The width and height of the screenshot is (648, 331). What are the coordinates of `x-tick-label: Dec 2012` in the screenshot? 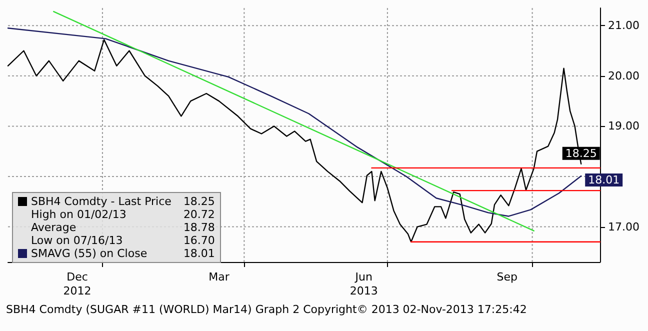 It's located at (77, 284).